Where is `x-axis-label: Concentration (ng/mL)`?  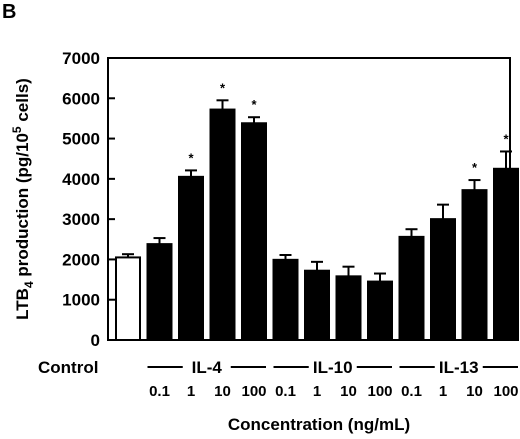
x-axis-label: Concentration (ng/mL) is located at coordinates (319, 424).